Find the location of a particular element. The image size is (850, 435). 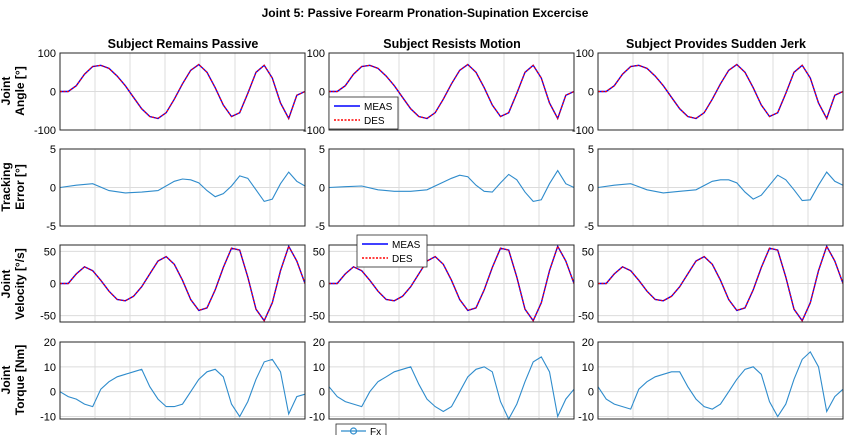

svg-text: Velocity [°/s] is located at coordinates (20, 284).